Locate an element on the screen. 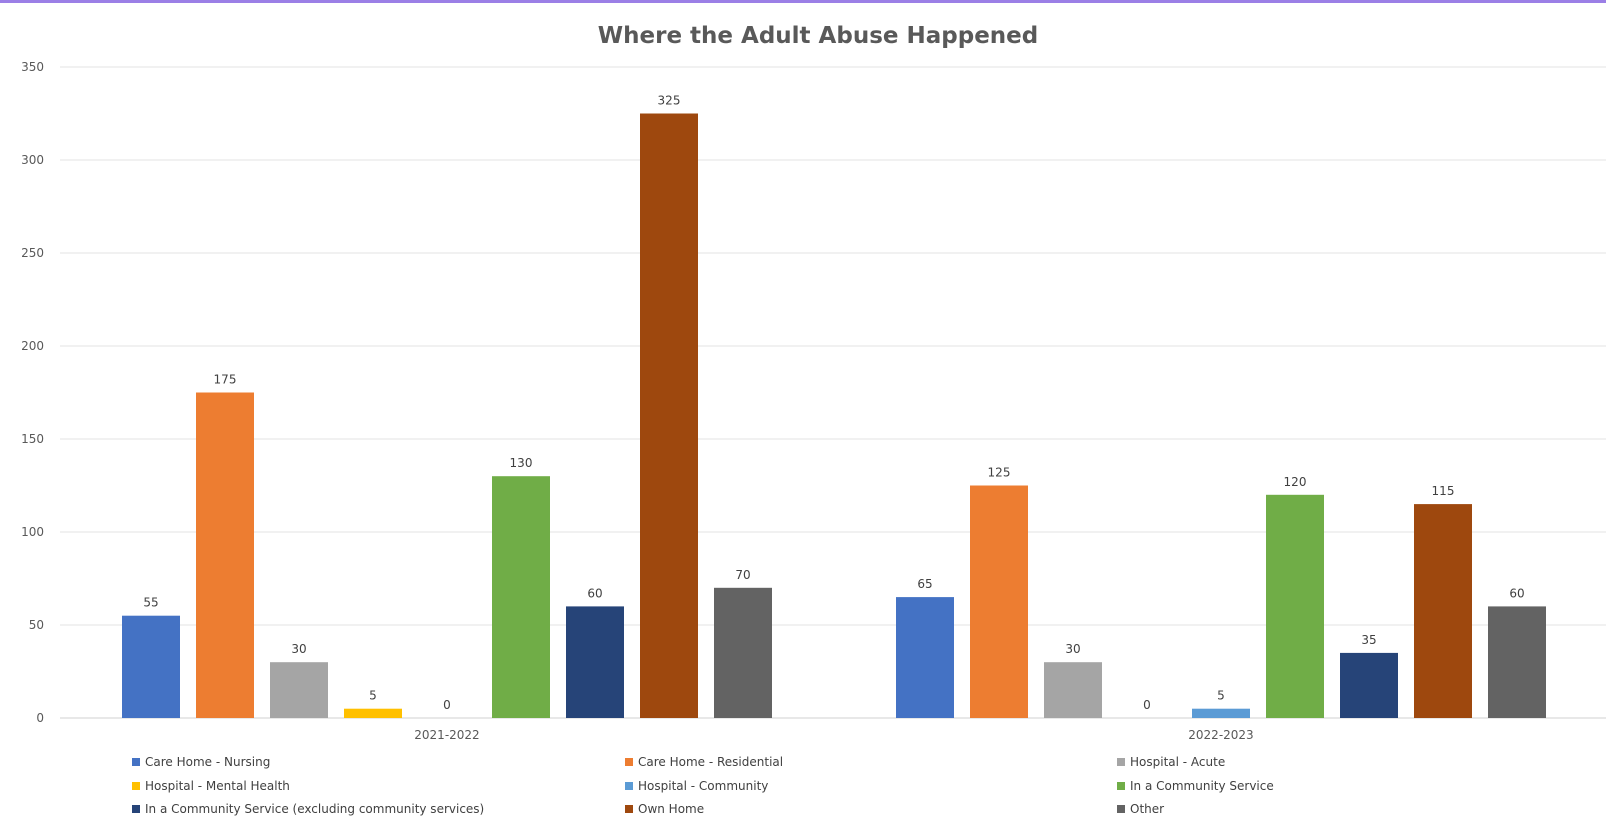 This screenshot has width=1606, height=827. legend-item: Care Home - Nursing is located at coordinates (207, 762).